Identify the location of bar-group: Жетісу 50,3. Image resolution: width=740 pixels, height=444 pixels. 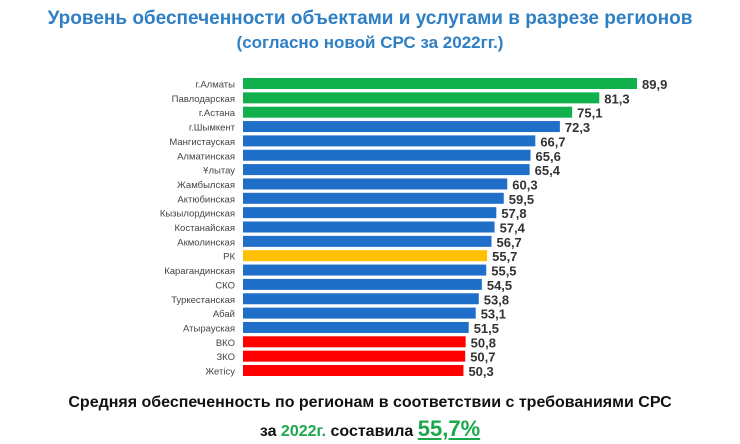
(349, 371).